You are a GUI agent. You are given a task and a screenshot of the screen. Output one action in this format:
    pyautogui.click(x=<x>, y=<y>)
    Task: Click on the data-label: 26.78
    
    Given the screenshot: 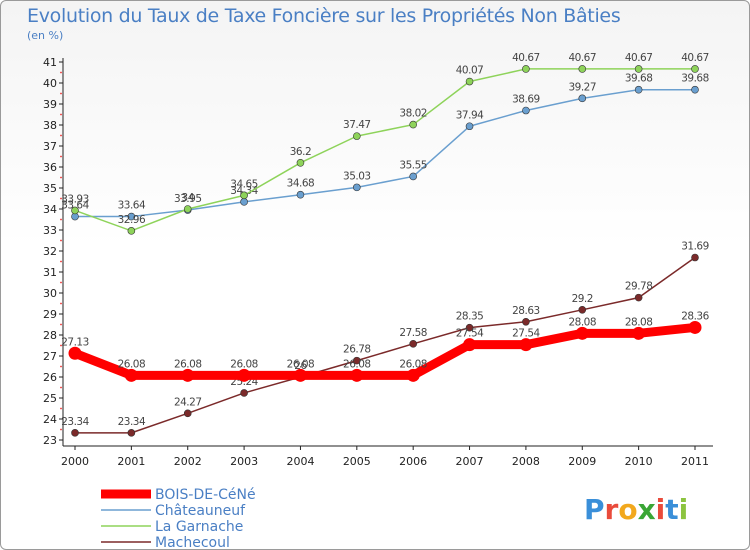 What is the action you would take?
    pyautogui.click(x=357, y=350)
    